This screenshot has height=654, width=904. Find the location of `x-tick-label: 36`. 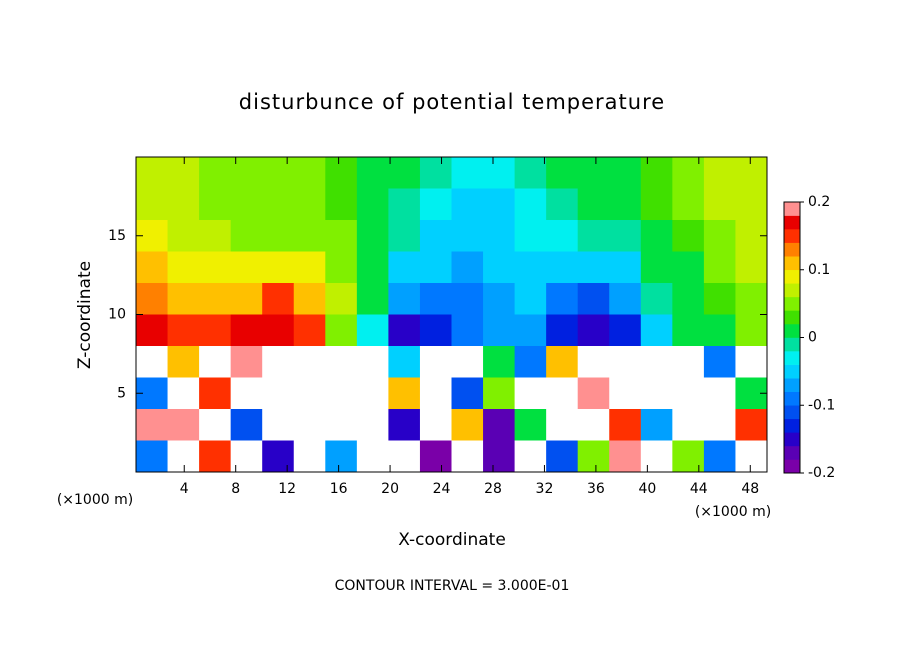

x-tick-label: 36 is located at coordinates (596, 489).